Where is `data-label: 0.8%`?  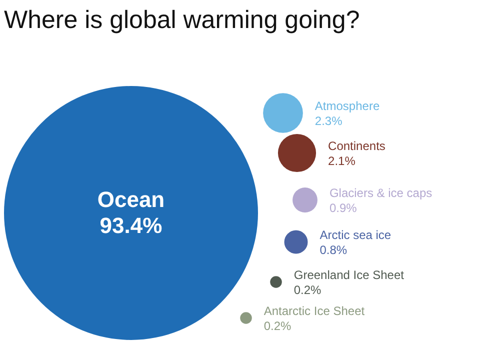
data-label: 0.8% is located at coordinates (334, 250).